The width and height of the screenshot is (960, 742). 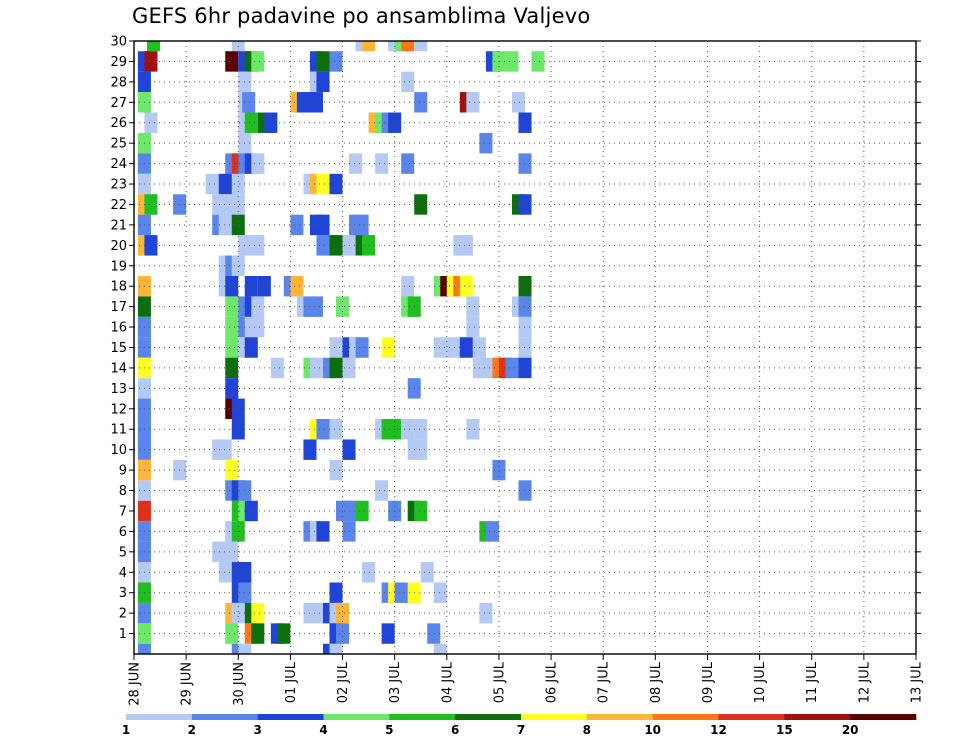 What do you see at coordinates (118, 42) in the screenshot?
I see `y-tick-label: 30` at bounding box center [118, 42].